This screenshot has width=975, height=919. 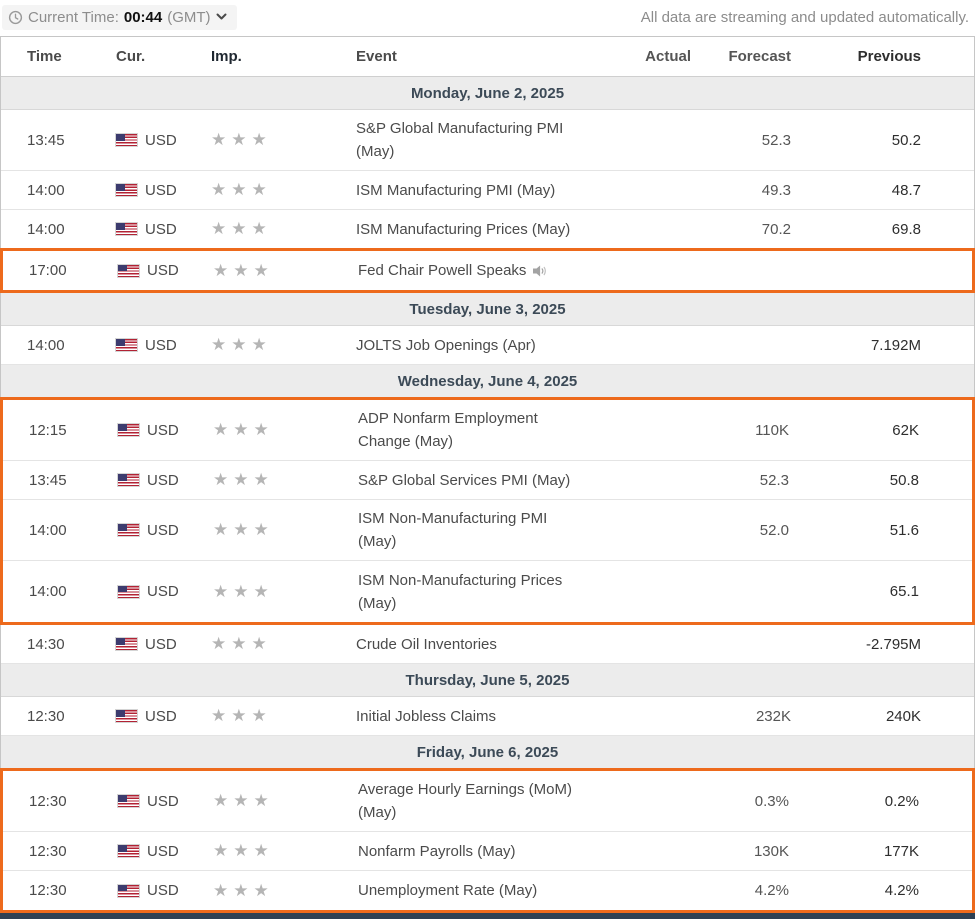 I want to click on bottom-bar, so click(x=487, y=916).